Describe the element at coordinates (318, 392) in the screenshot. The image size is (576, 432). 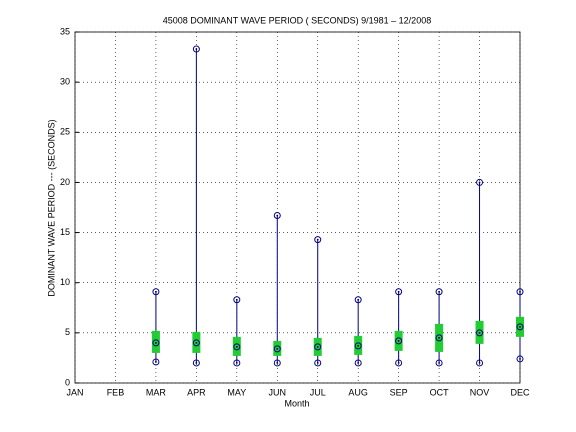
I see `x-tick-label: JUL` at that location.